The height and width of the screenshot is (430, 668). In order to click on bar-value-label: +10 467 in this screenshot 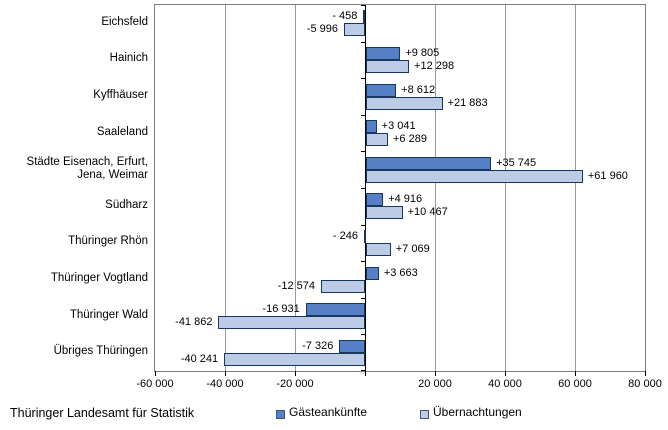, I will do `click(427, 212)`.